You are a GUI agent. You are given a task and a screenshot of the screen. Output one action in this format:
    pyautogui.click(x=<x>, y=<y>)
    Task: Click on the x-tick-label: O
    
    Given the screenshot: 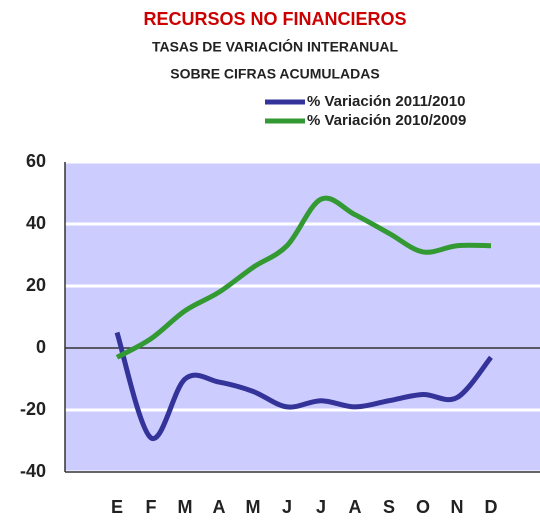 What is the action you would take?
    pyautogui.click(x=423, y=507)
    